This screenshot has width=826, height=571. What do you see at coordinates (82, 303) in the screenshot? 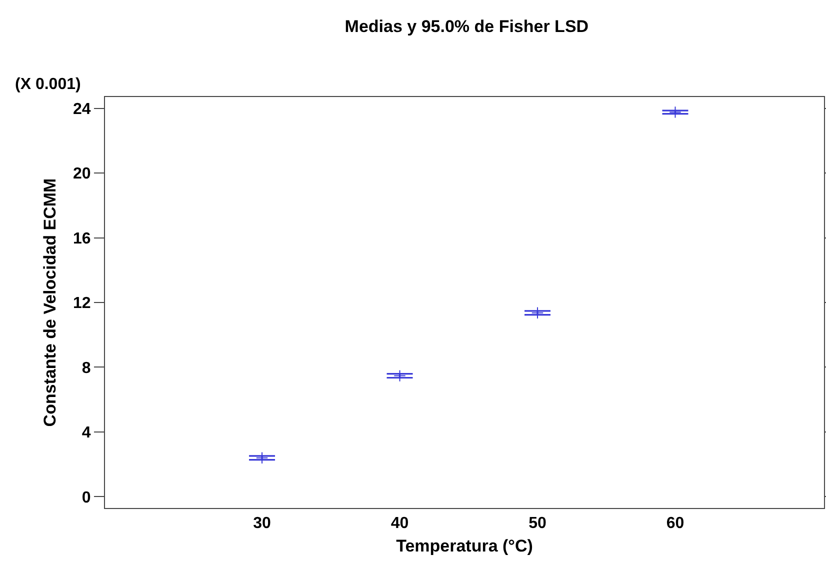
I see `y-tick-label: 12` at bounding box center [82, 303].